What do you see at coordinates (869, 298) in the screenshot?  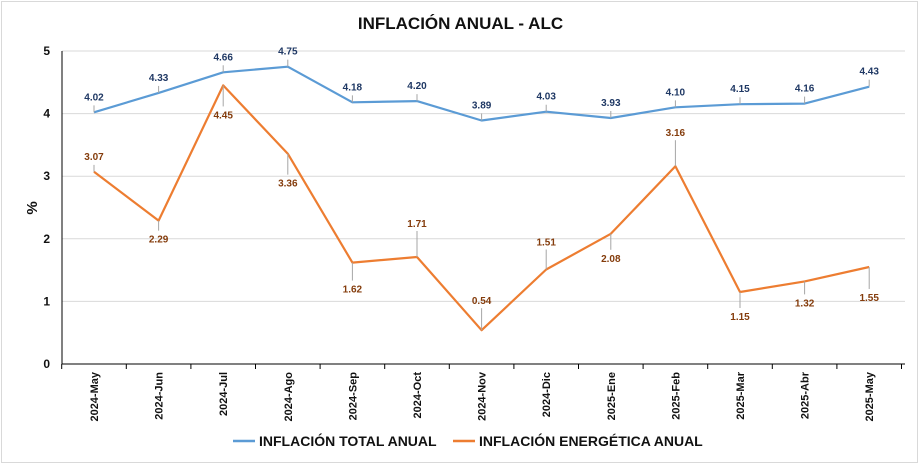 I see `data-label: 1.55` at bounding box center [869, 298].